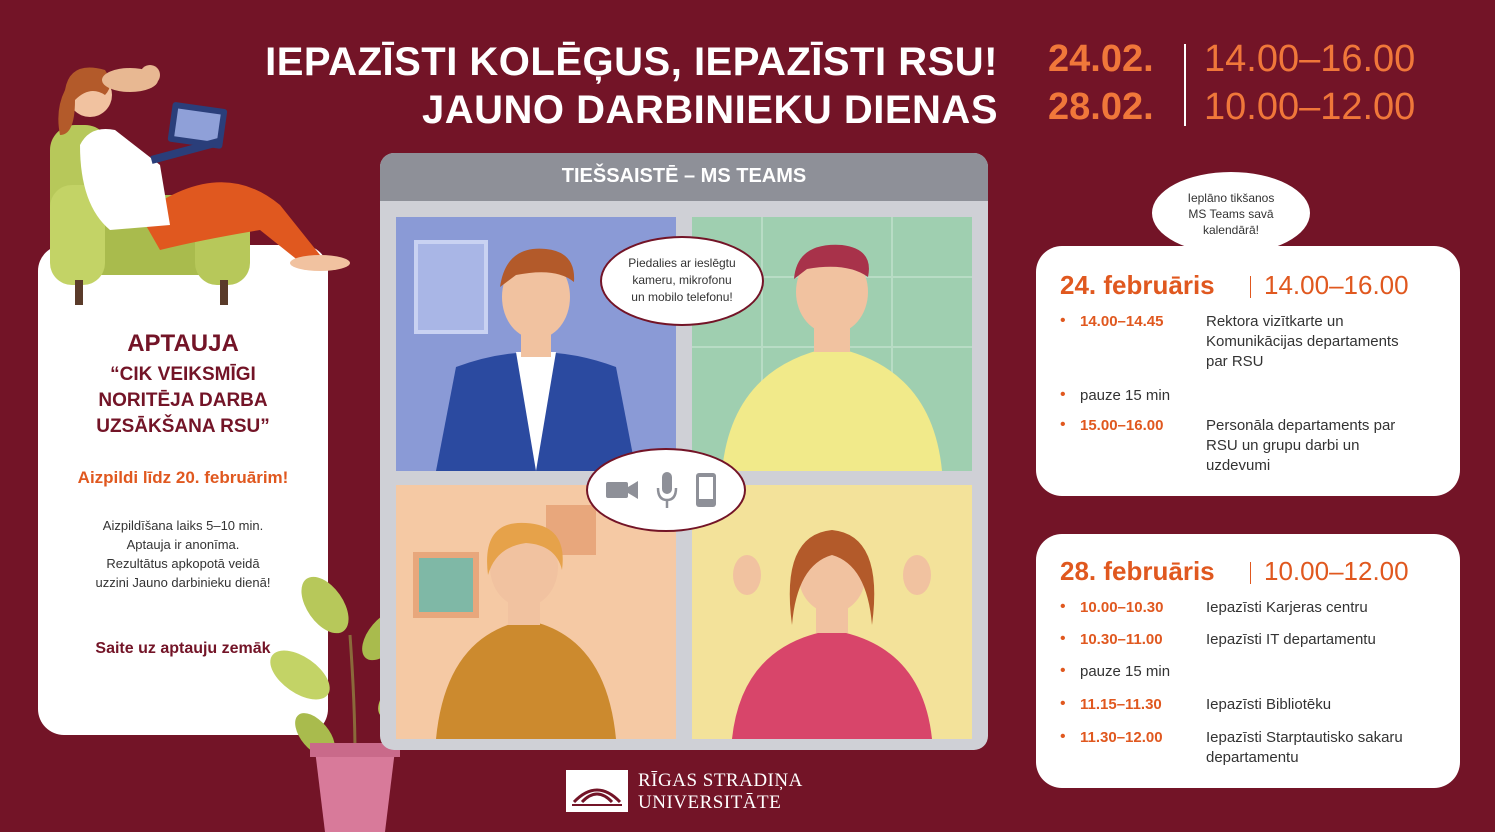 The height and width of the screenshot is (832, 1495). I want to click on row-desc-line-1: Rektora vizītkarte un, so click(1275, 321).